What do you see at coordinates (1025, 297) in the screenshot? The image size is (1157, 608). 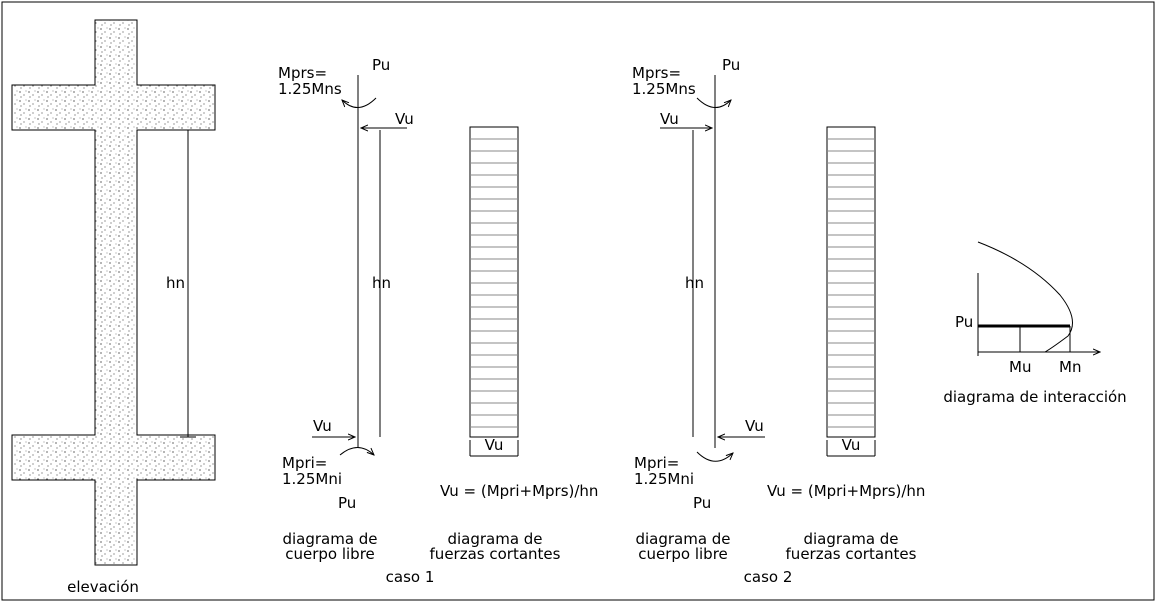 I see `interaction-curve` at bounding box center [1025, 297].